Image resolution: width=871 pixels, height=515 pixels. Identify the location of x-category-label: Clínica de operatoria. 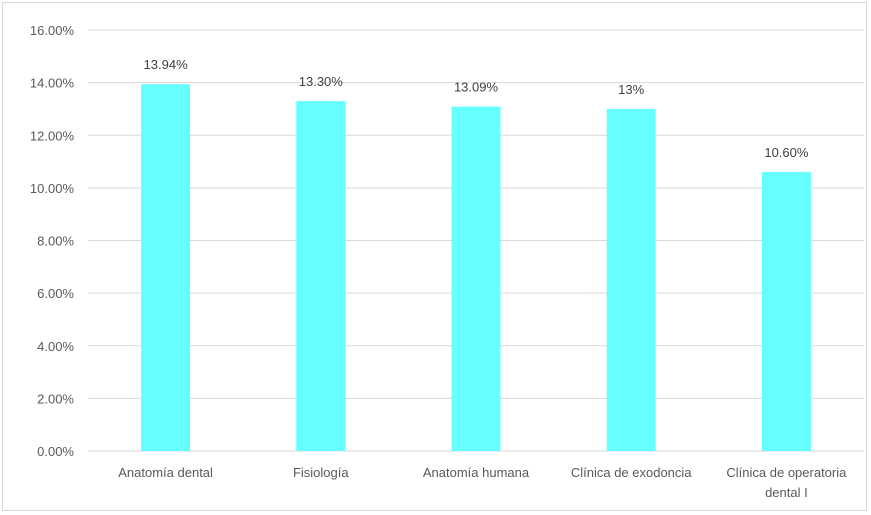
(786, 472).